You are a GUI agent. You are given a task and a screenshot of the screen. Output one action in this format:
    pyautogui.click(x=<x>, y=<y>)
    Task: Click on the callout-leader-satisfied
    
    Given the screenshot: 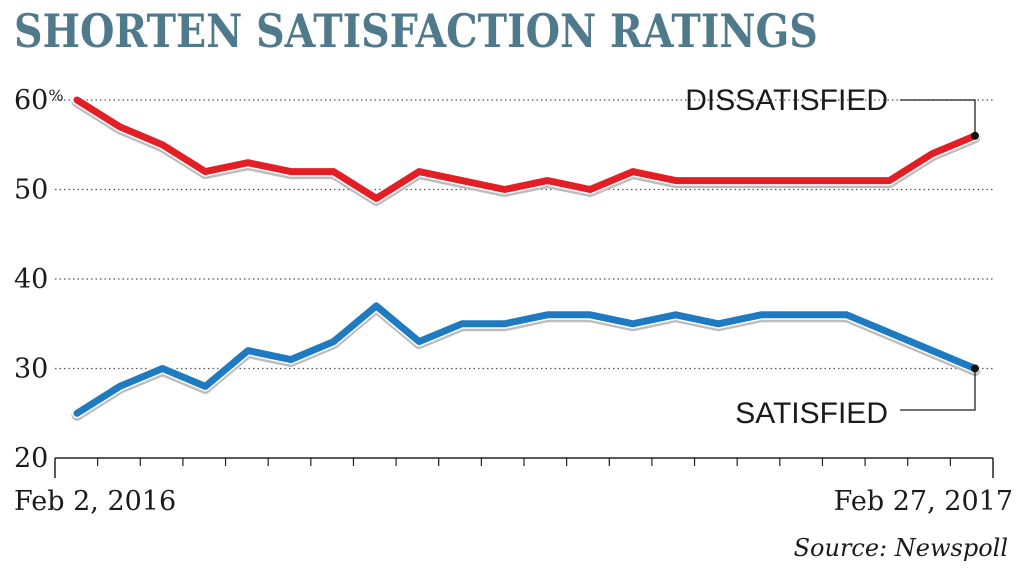 What is the action you would take?
    pyautogui.click(x=938, y=389)
    